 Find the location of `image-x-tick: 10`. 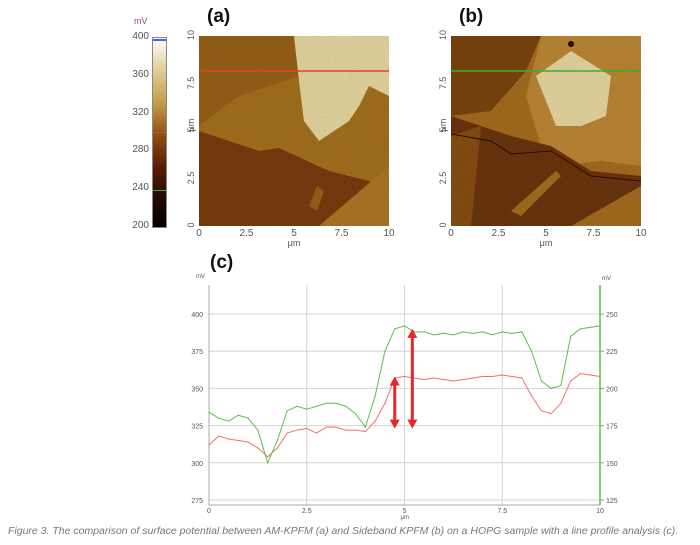

image-x-tick: 10 is located at coordinates (641, 233).